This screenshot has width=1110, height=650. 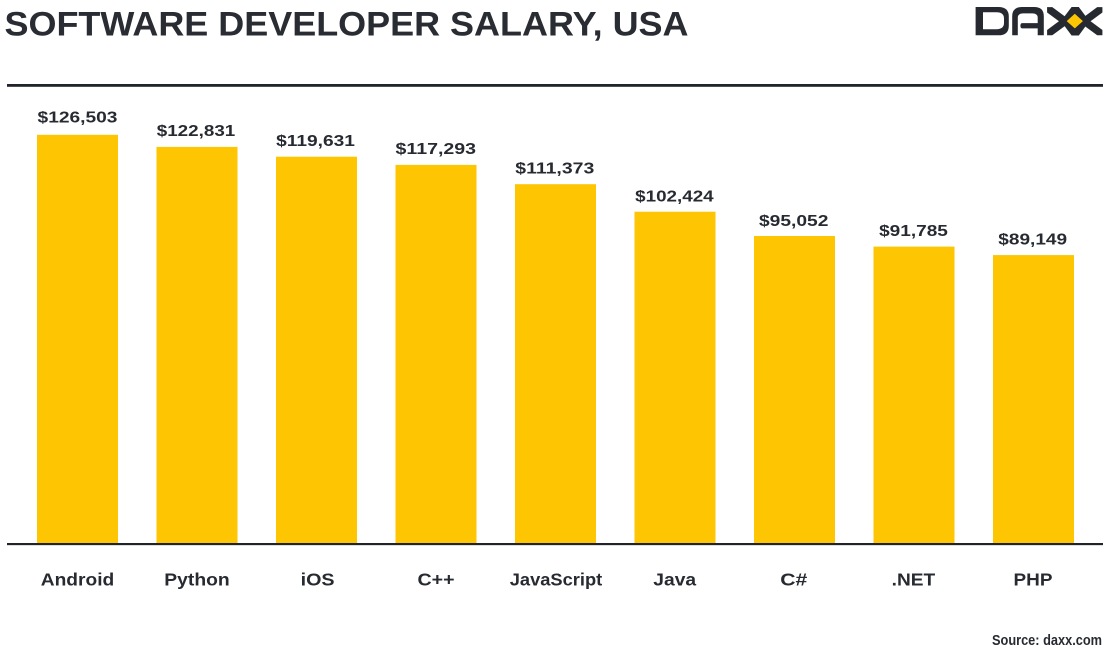 What do you see at coordinates (318, 579) in the screenshot?
I see `svg-text: iOS` at bounding box center [318, 579].